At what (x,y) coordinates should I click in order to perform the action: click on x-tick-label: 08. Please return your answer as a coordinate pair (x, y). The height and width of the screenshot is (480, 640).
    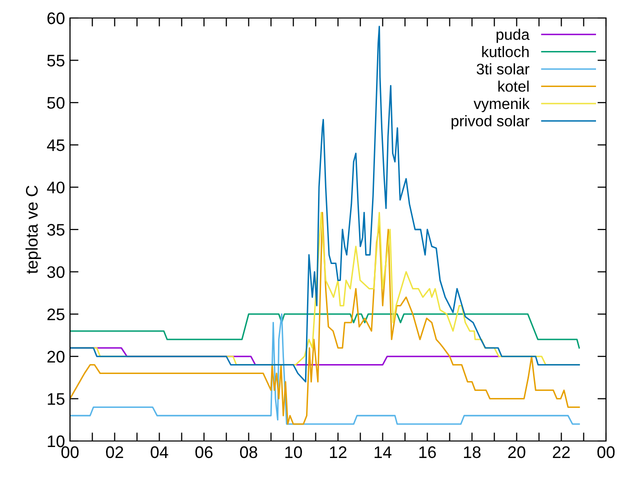
    Looking at the image, I should click on (249, 452).